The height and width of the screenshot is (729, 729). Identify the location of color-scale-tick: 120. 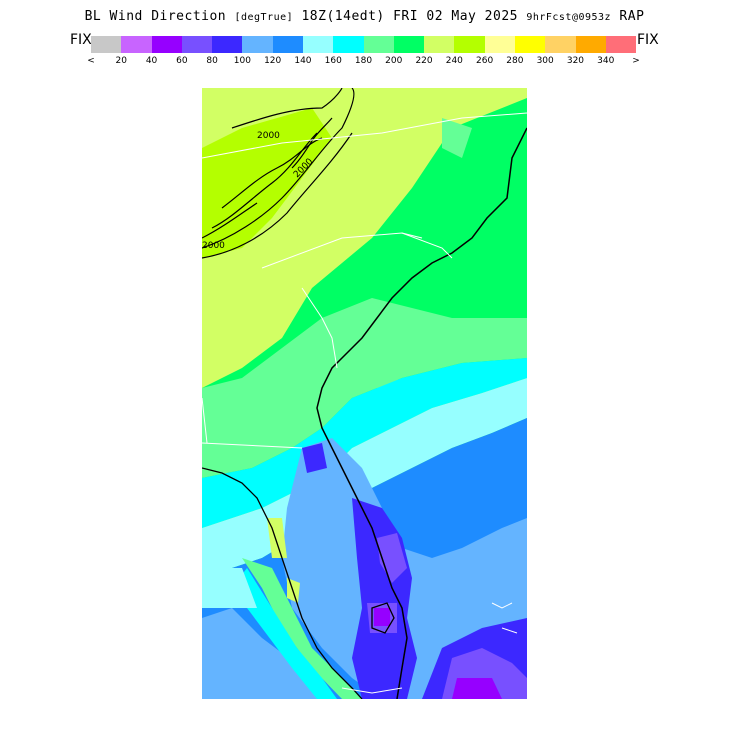
(273, 61).